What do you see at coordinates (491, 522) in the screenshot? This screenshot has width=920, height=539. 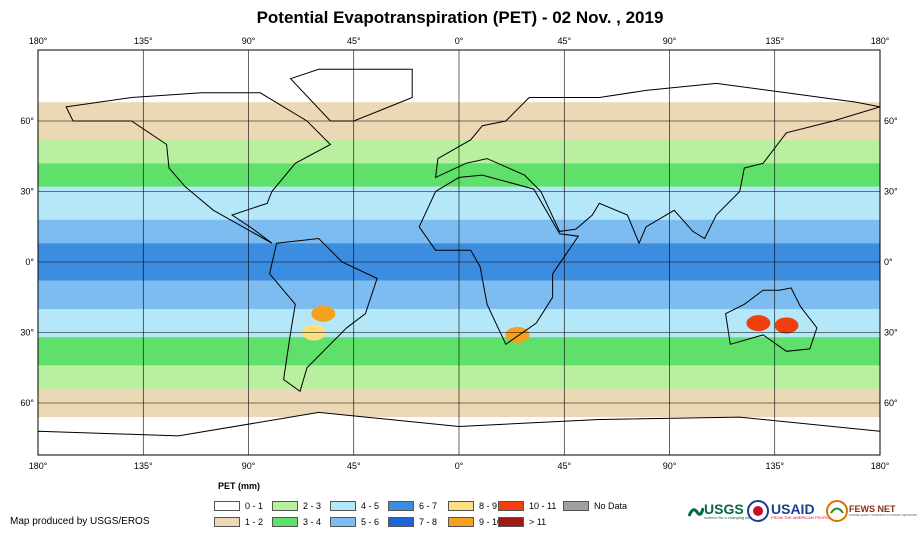 I see `legend-label: 9 - 10` at bounding box center [491, 522].